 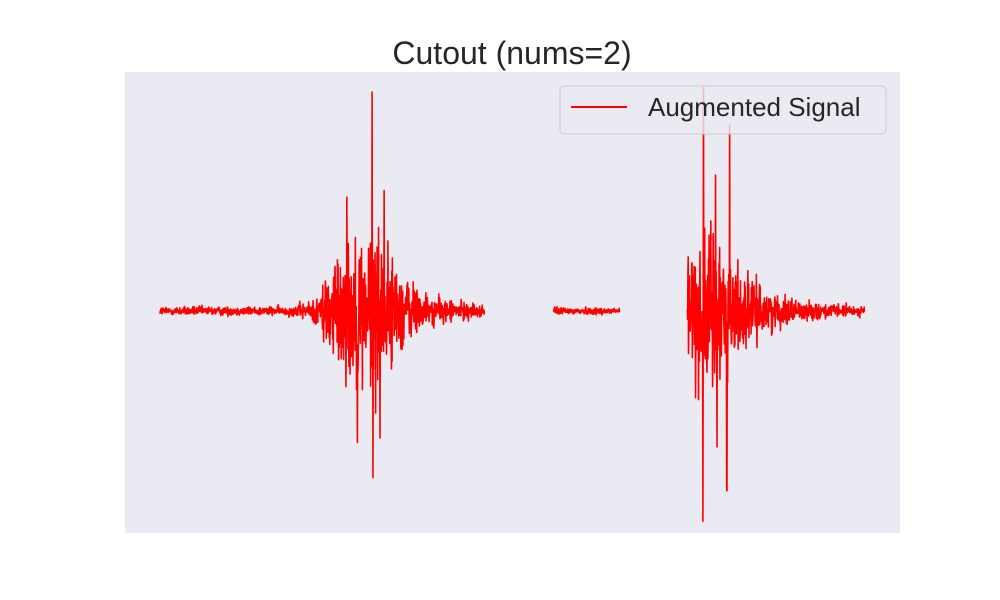 What do you see at coordinates (754, 107) in the screenshot?
I see `legend-label-augmented-signal: Augmented Signal` at bounding box center [754, 107].